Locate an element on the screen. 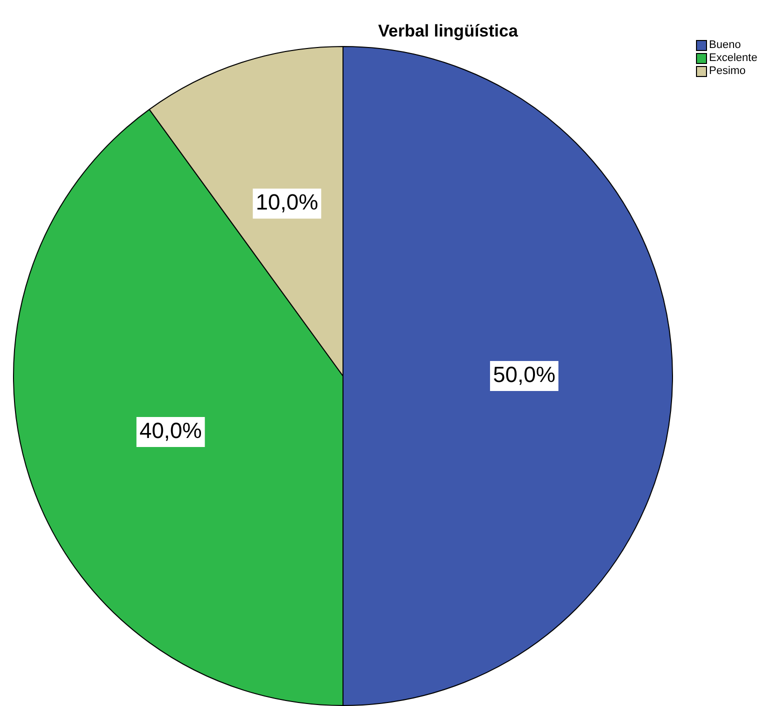 This screenshot has height=706, width=766. legend-label: Pesimo is located at coordinates (727, 71).